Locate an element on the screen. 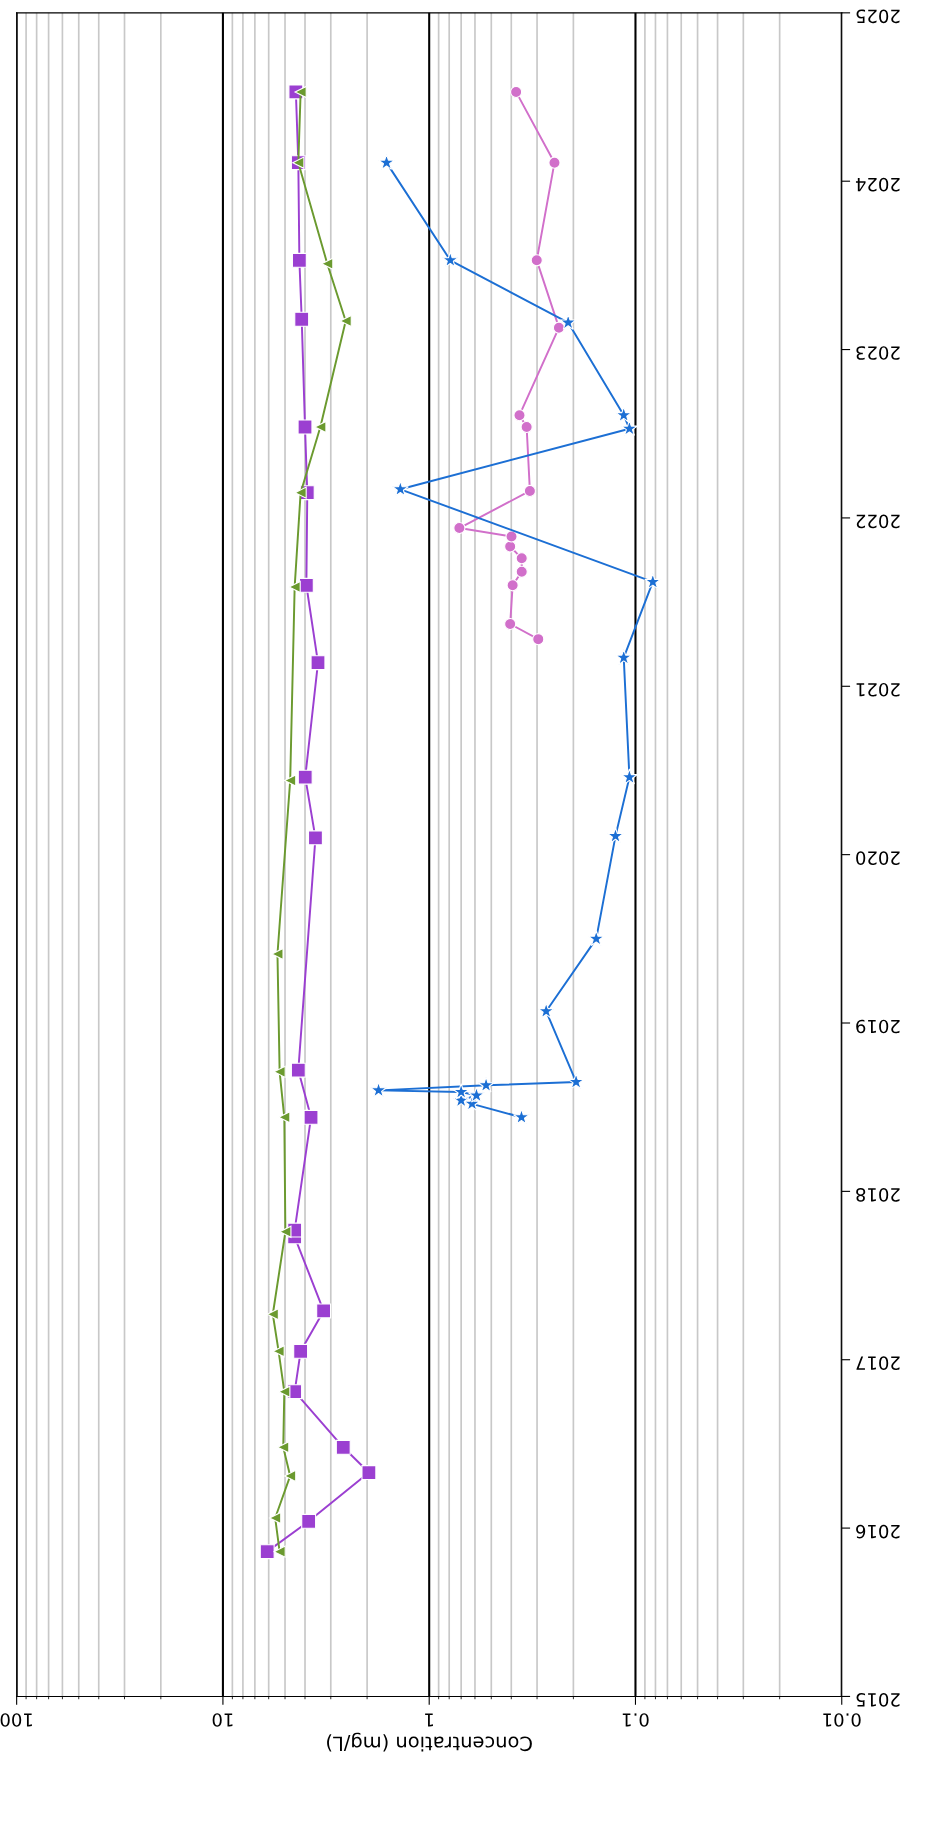 The width and height of the screenshot is (925, 1834). y-tick-label: 2020 is located at coordinates (878, 858).